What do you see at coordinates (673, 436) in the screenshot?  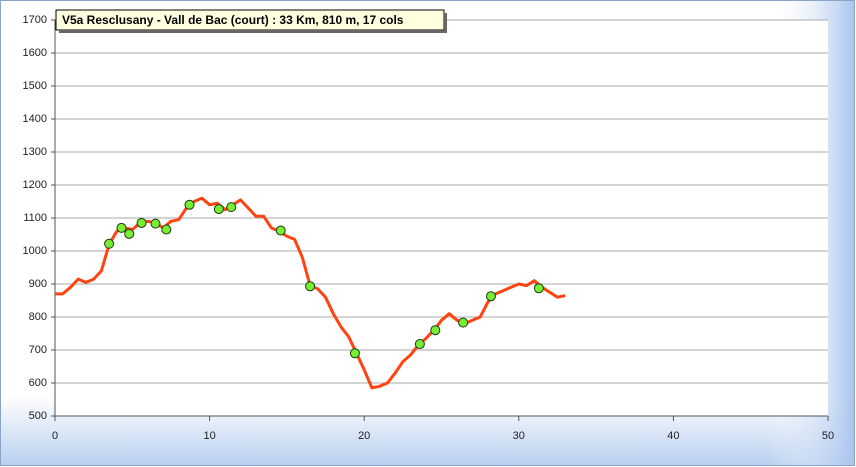 I see `x-tick-label: 40` at bounding box center [673, 436].